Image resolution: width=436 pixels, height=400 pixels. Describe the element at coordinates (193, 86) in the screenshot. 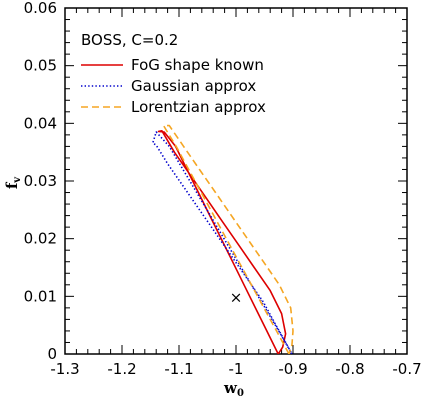

I see `legend-label: Gaussian approx` at that location.